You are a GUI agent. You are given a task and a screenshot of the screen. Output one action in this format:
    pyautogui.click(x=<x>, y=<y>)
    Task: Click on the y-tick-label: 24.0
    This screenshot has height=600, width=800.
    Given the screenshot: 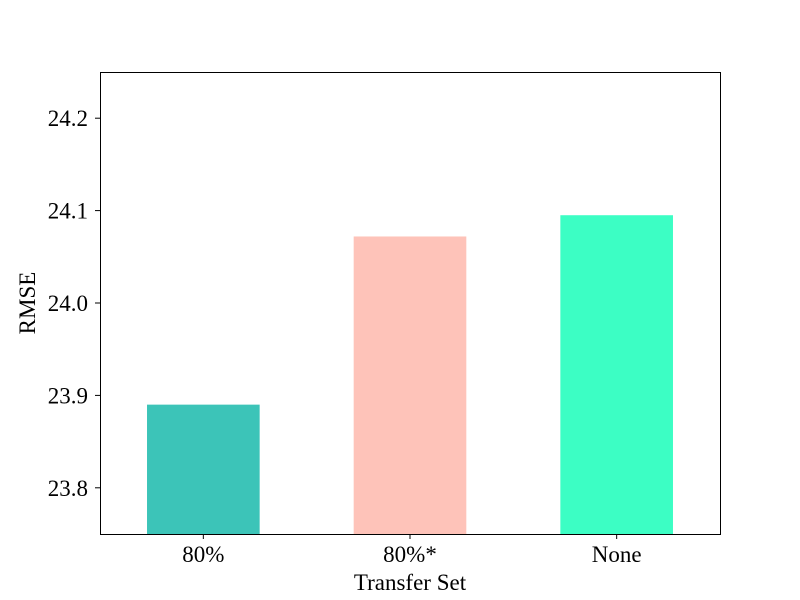 What is the action you would take?
    pyautogui.click(x=68, y=303)
    